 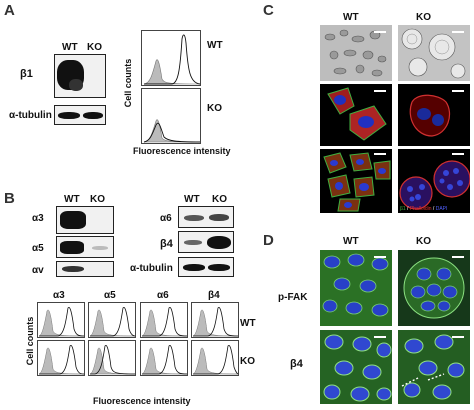 I want to click on d-pfak-ko-svg, so click(x=434, y=288).